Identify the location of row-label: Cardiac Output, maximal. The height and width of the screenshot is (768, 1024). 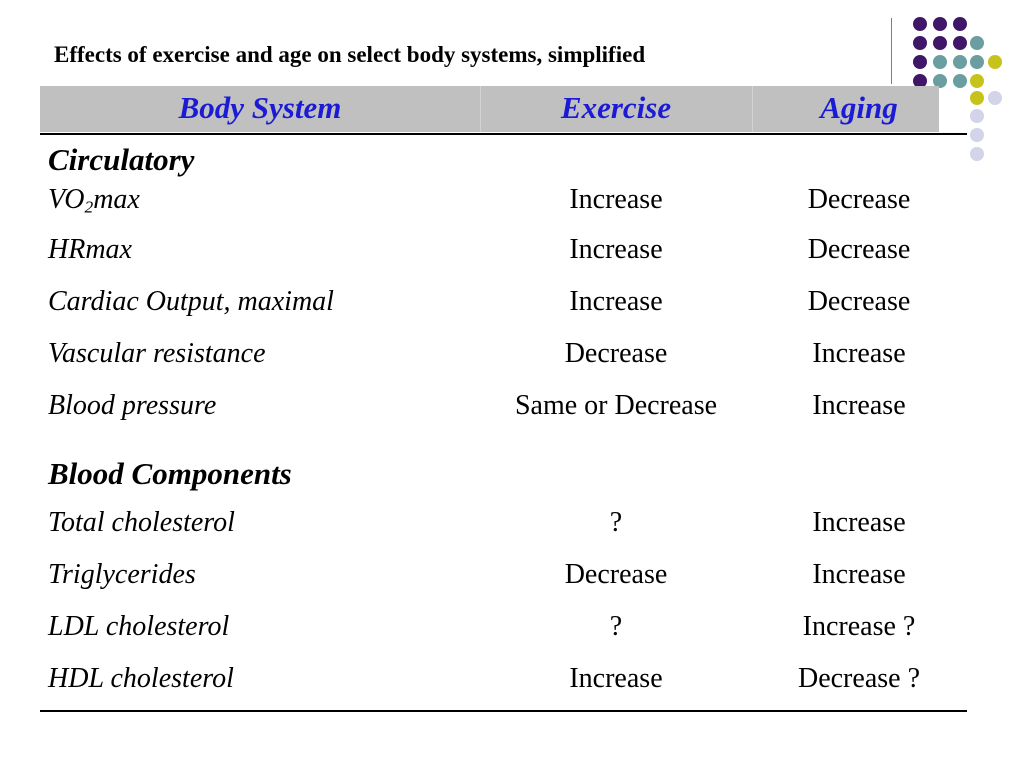
(191, 301).